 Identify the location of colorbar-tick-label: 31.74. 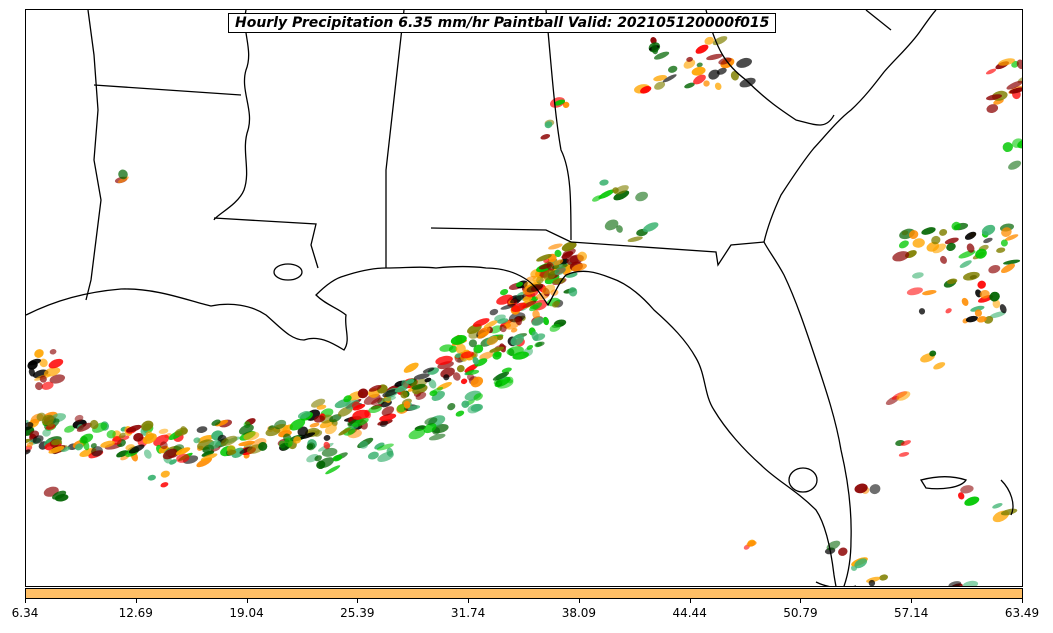
(468, 613).